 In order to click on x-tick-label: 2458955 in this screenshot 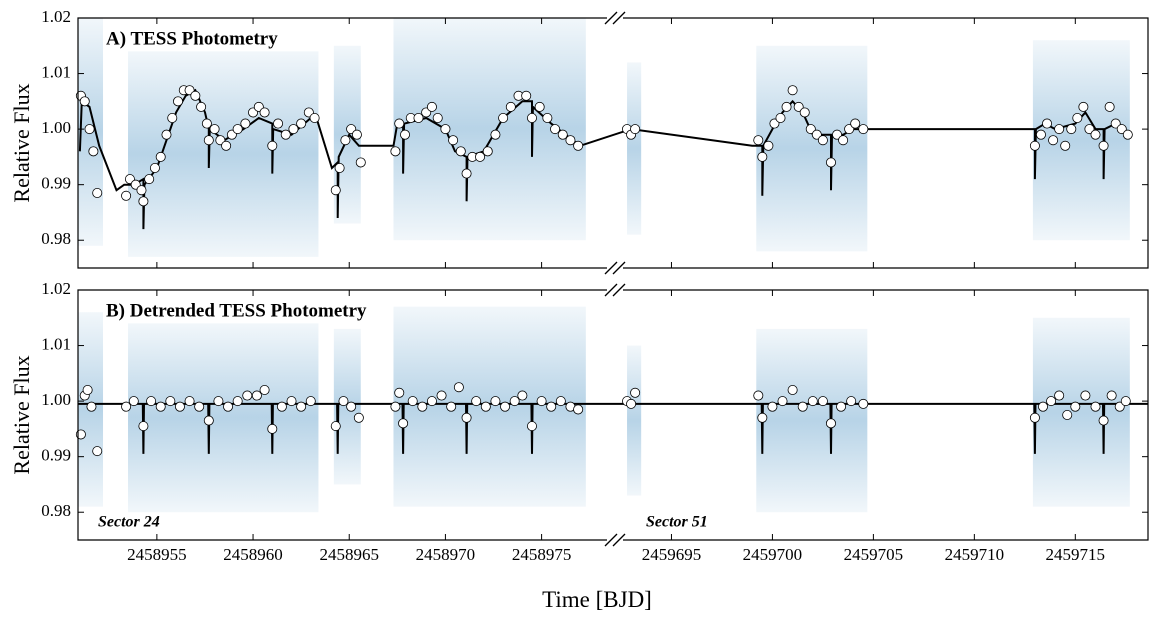, I will do `click(157, 554)`.